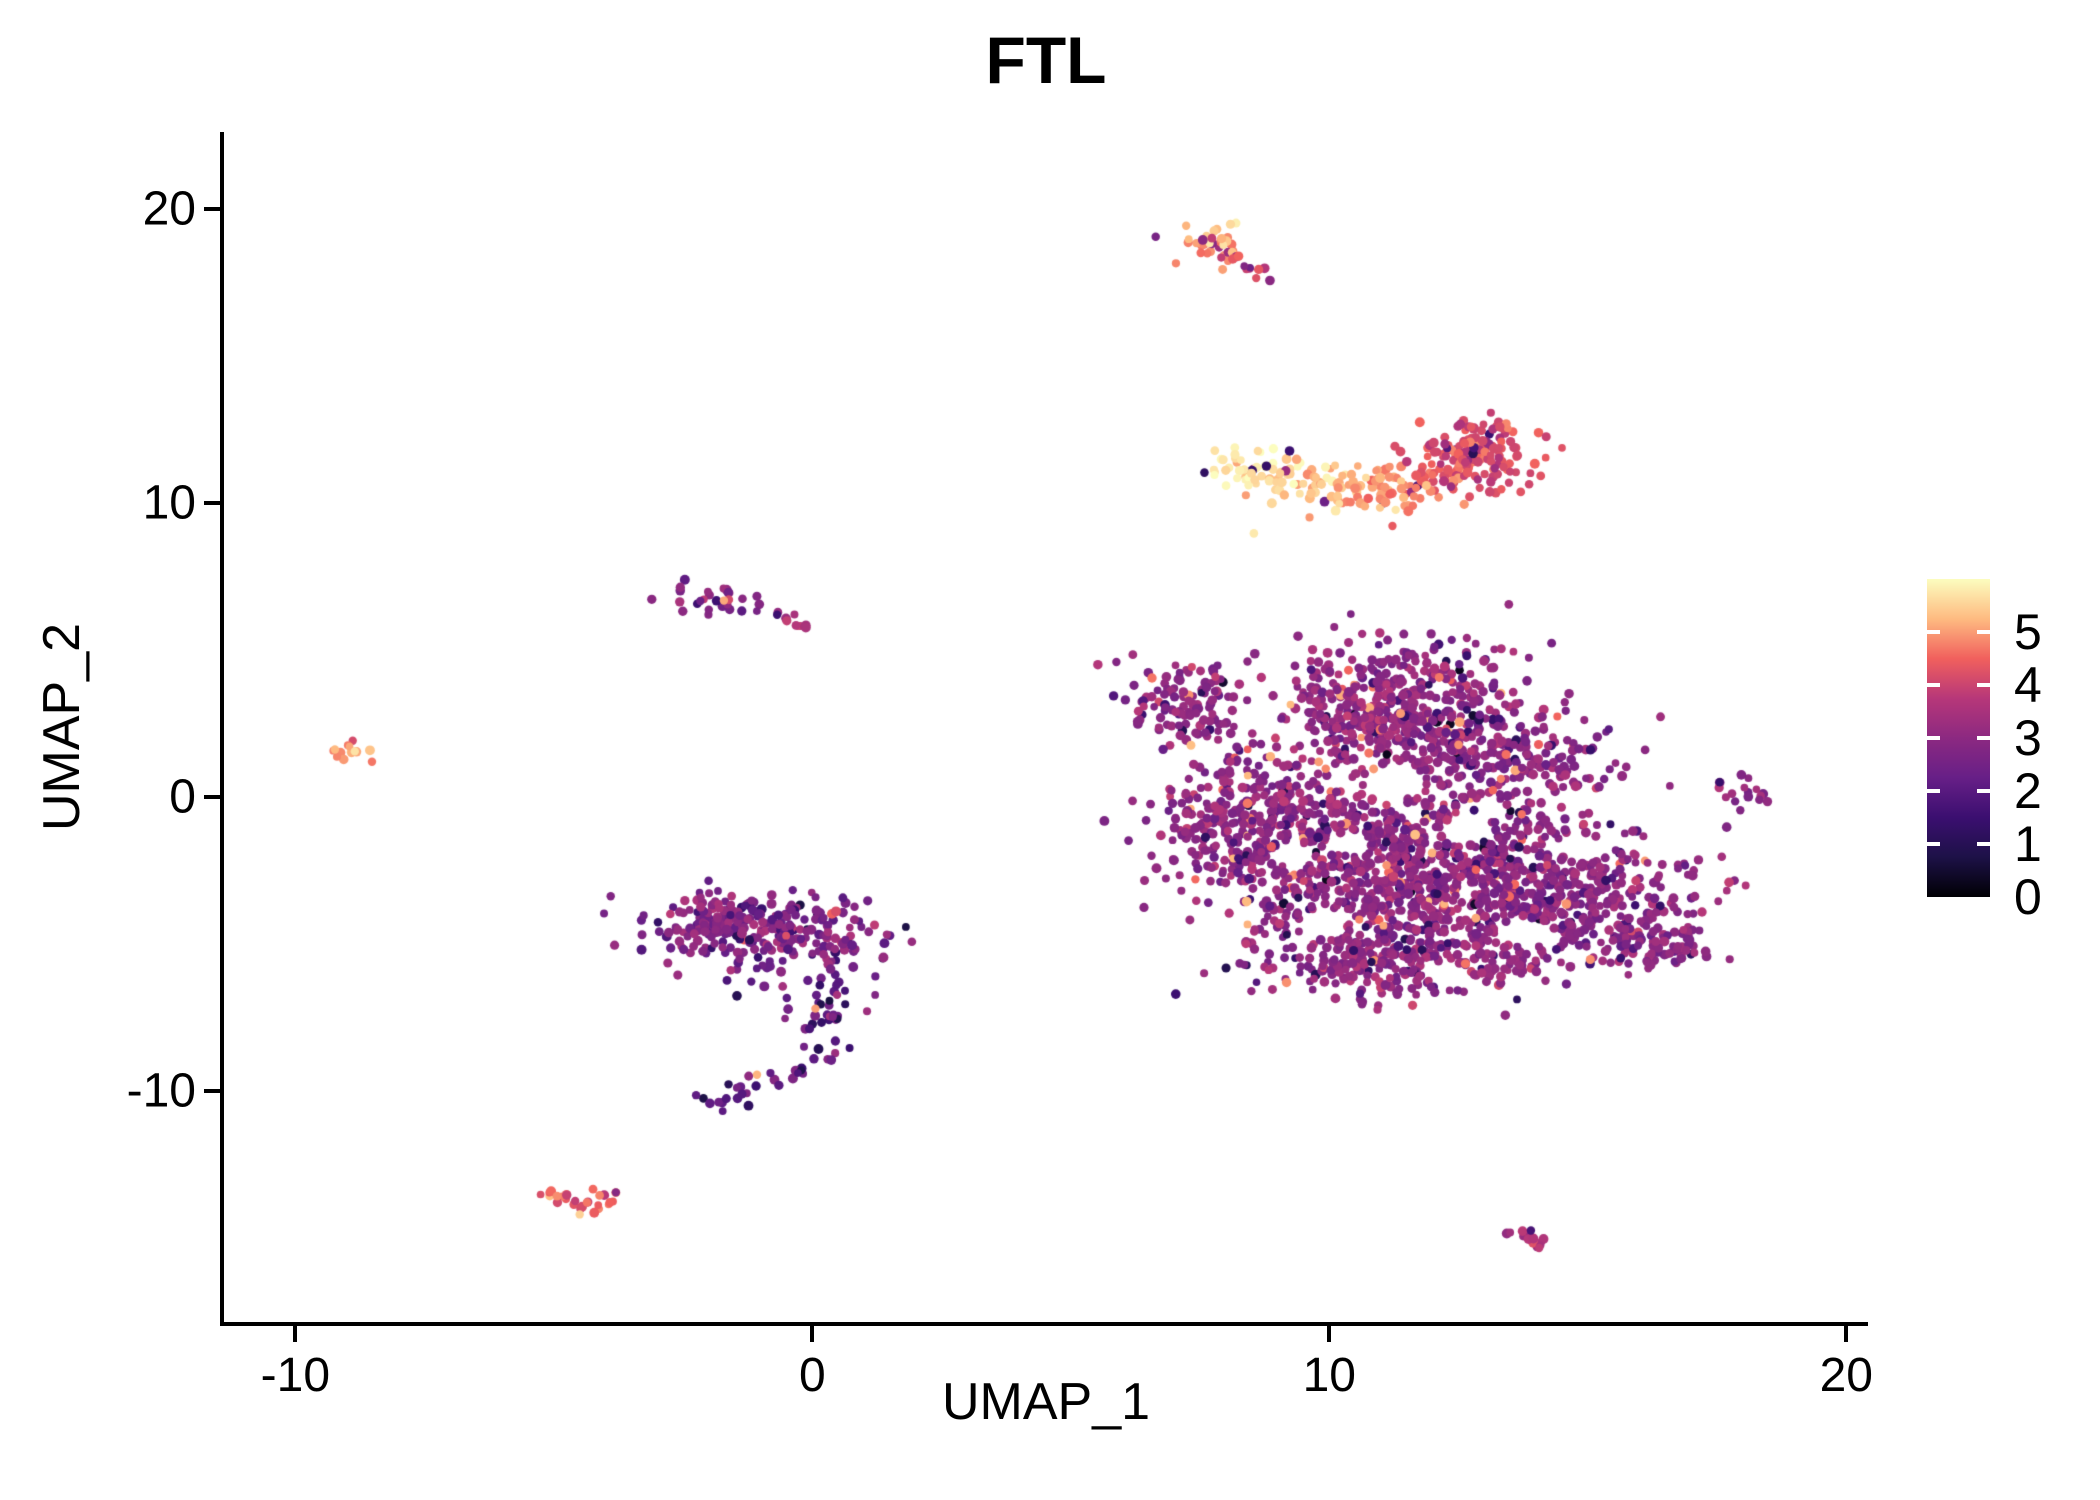 This screenshot has height=1500, width=2100. I want to click on y-tick-label: 10, so click(169, 503).